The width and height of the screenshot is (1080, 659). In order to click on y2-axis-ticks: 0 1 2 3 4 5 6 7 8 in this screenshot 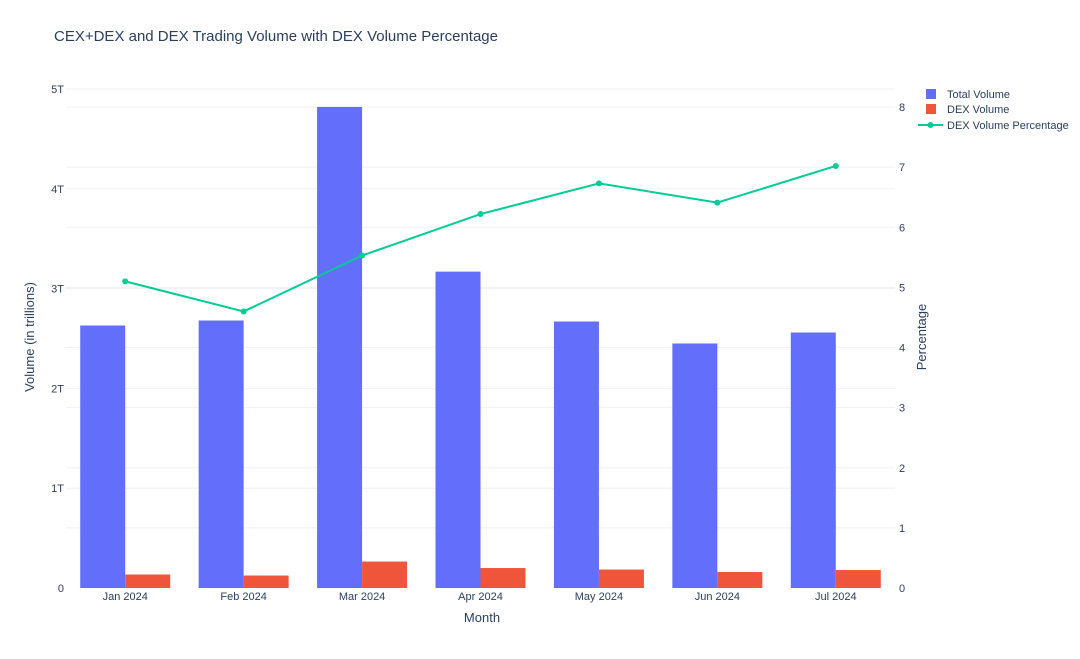, I will do `click(902, 348)`.